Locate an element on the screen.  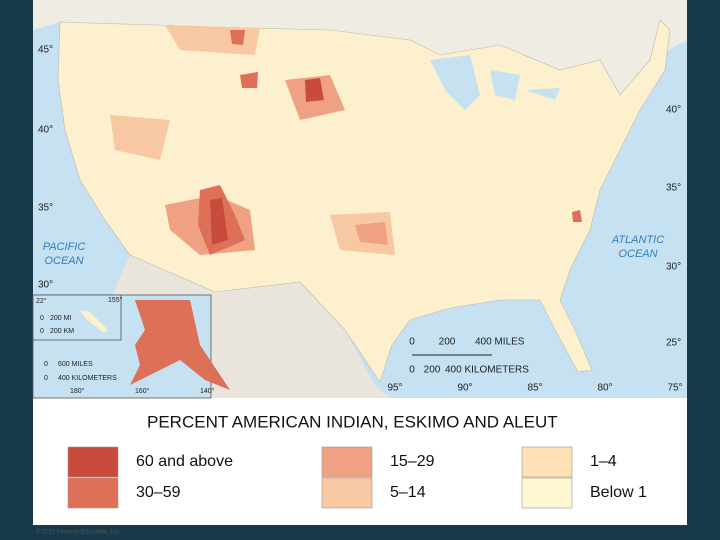
legend-label: 5–14 is located at coordinates (408, 492).